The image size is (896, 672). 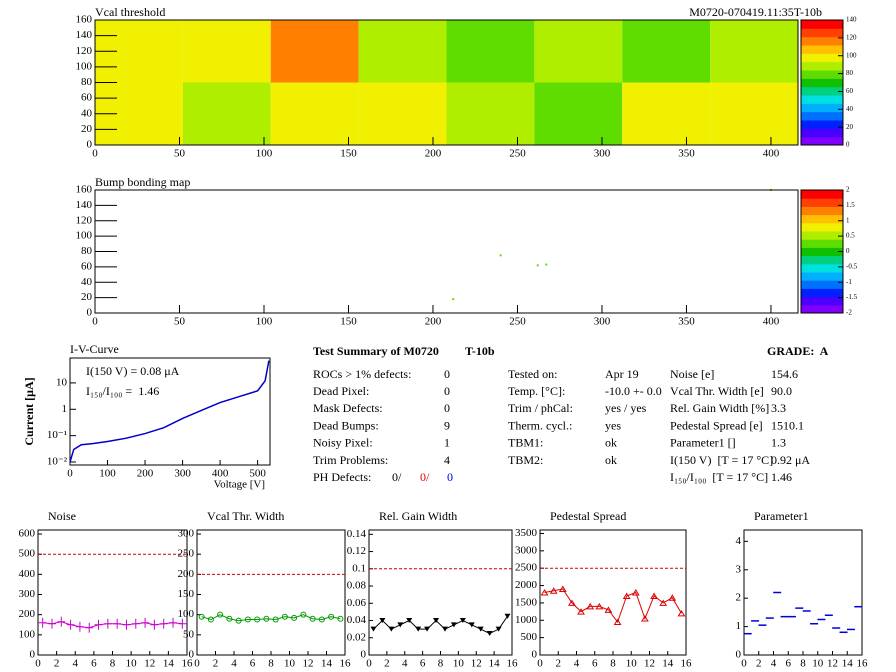 I want to click on x-tick-label: 16, so click(x=863, y=664).